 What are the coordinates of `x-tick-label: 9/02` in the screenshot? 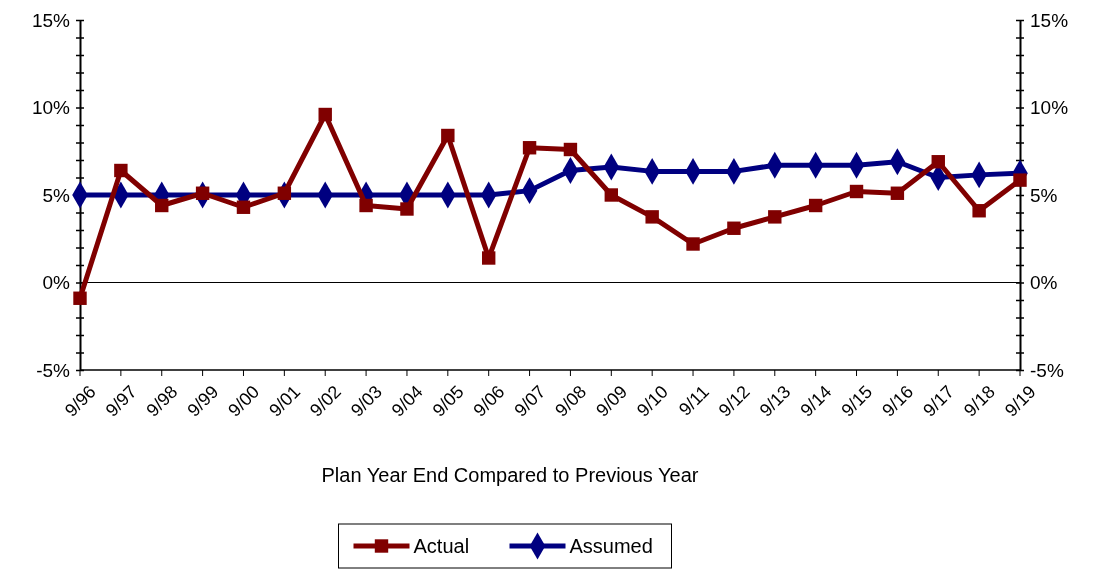 It's located at (325, 401).